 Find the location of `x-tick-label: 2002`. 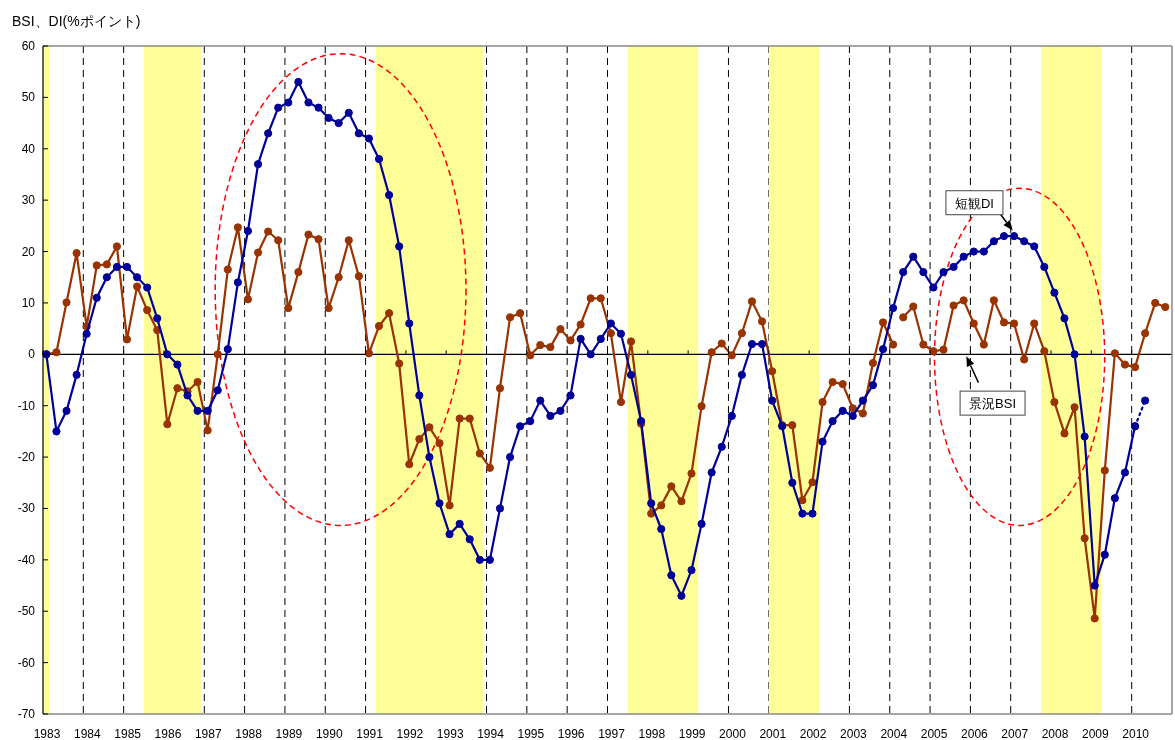

x-tick-label: 2002 is located at coordinates (813, 733).